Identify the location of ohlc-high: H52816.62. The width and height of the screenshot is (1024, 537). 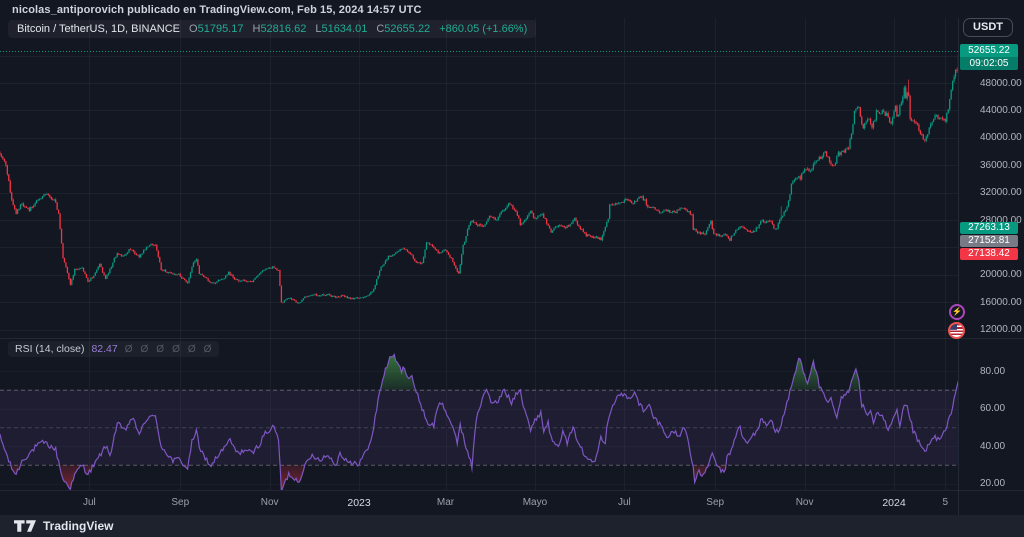
(279, 29).